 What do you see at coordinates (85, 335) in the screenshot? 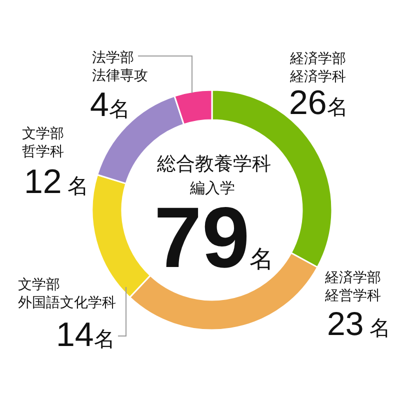
I see `data-label: 14名` at bounding box center [85, 335].